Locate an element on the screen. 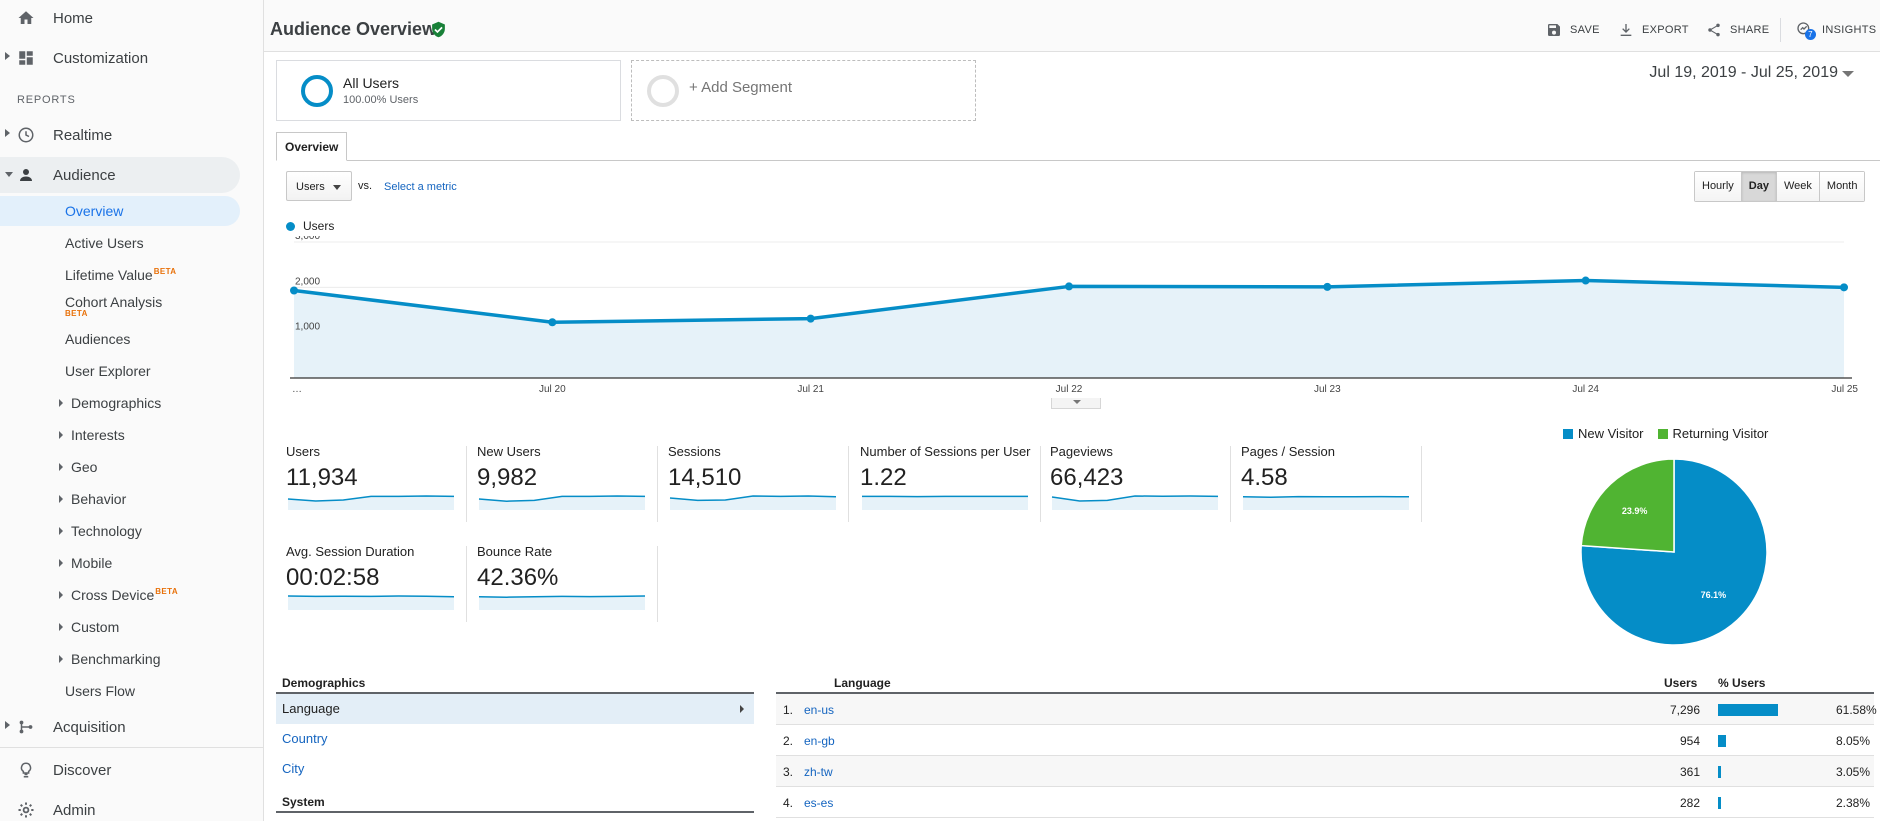 The width and height of the screenshot is (1880, 821). sidebar-subitem-geo: Geo is located at coordinates (120, 467).